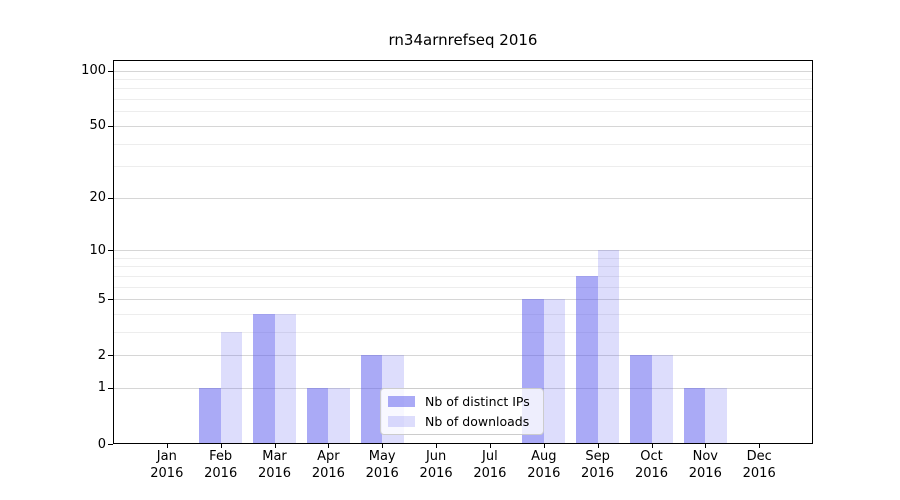  Describe the element at coordinates (652, 446) in the screenshot. I see `x-tick-oct` at that location.